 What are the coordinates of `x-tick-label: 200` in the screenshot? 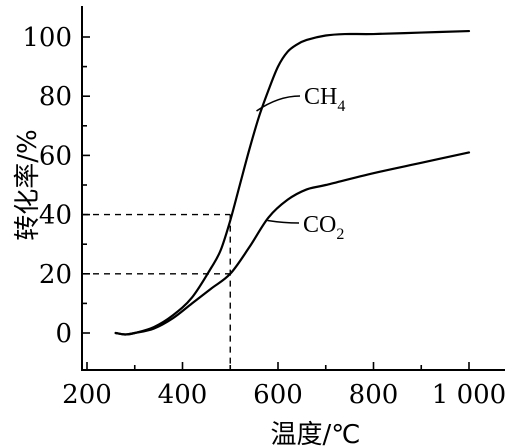 It's located at (87, 395).